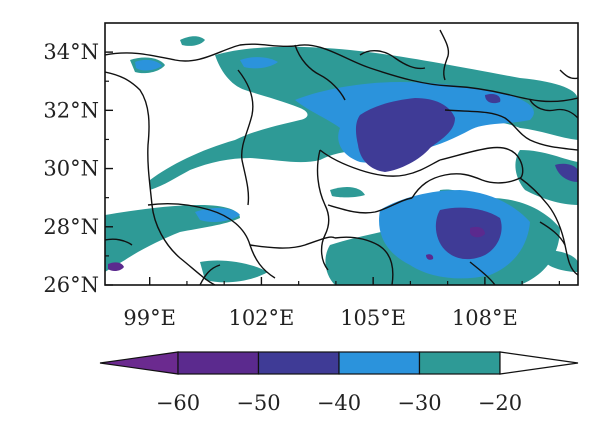 The width and height of the screenshot is (600, 434). I want to click on lon-tick-label: 99°E, so click(149, 318).